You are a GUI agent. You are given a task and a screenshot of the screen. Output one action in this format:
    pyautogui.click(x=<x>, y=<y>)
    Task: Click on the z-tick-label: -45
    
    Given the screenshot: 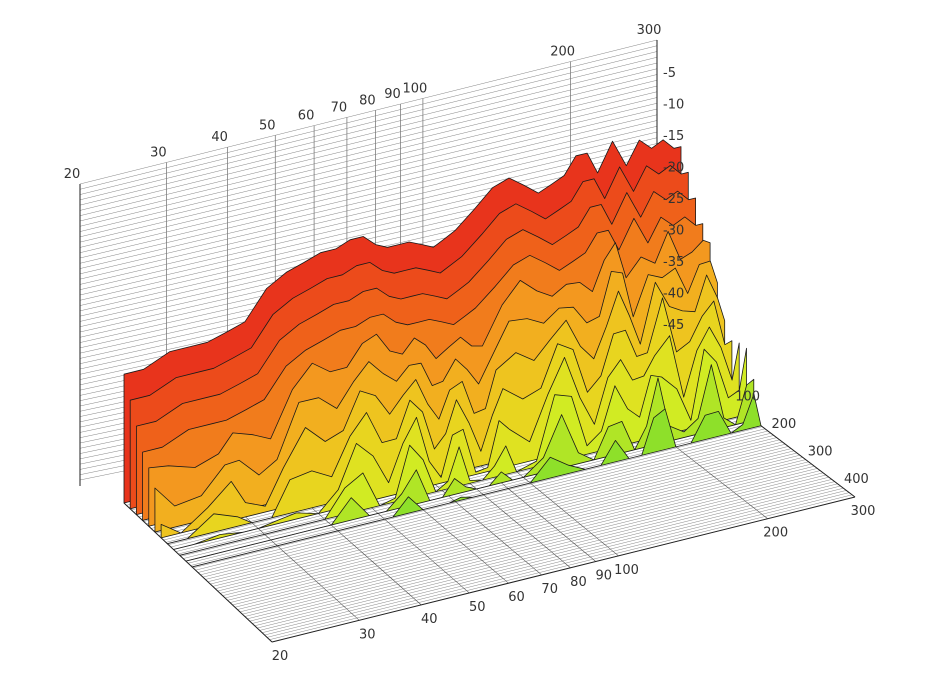 What is the action you would take?
    pyautogui.click(x=673, y=325)
    